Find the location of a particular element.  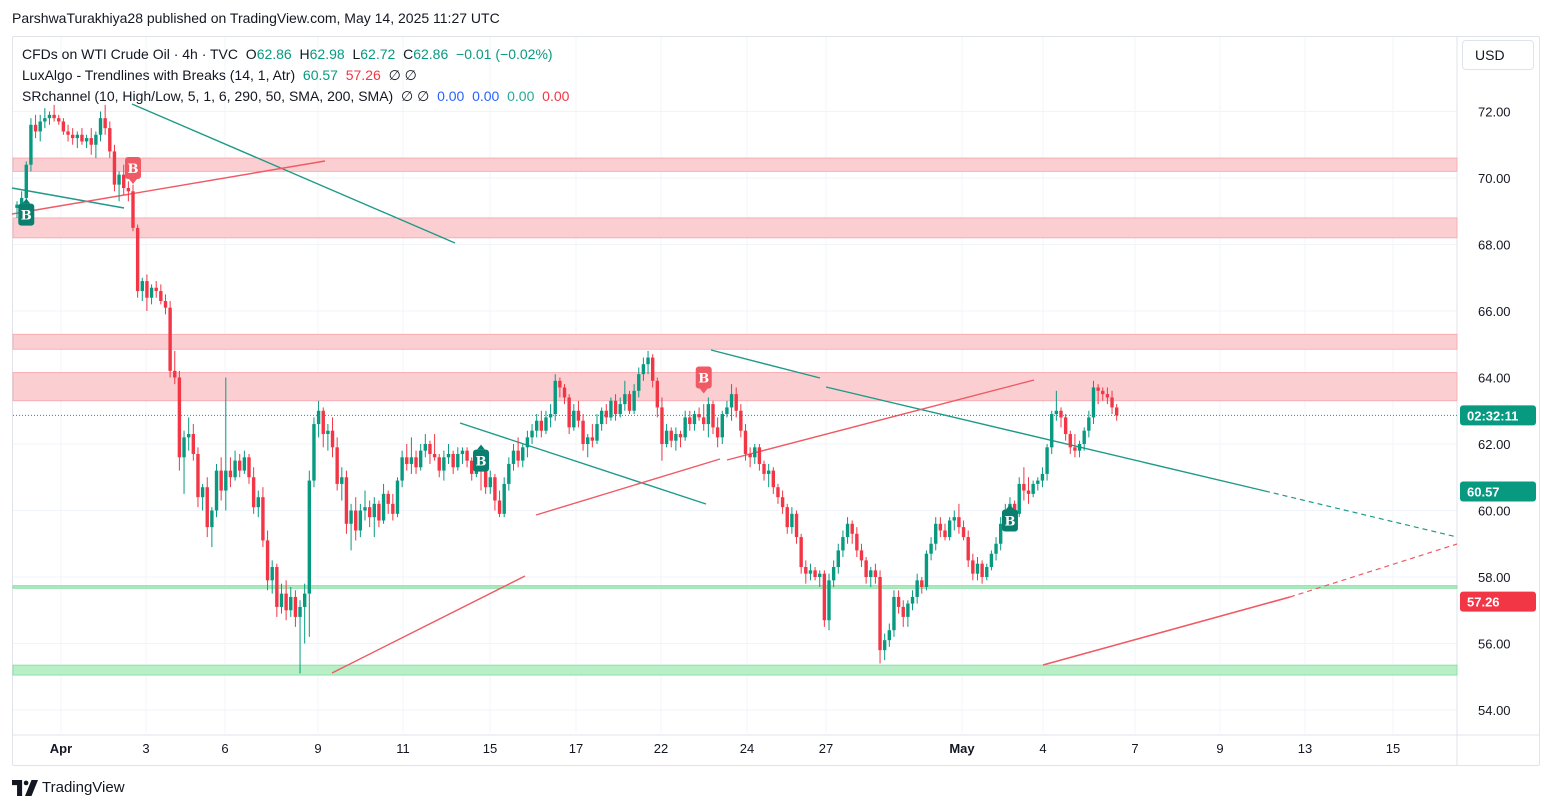

currency-button: USD is located at coordinates (1498, 55).